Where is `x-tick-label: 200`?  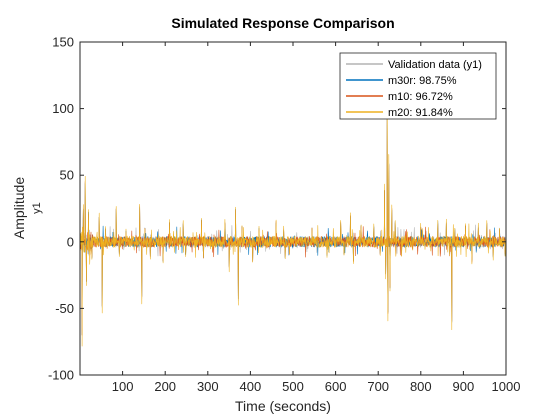 x-tick-label: 200 is located at coordinates (165, 386).